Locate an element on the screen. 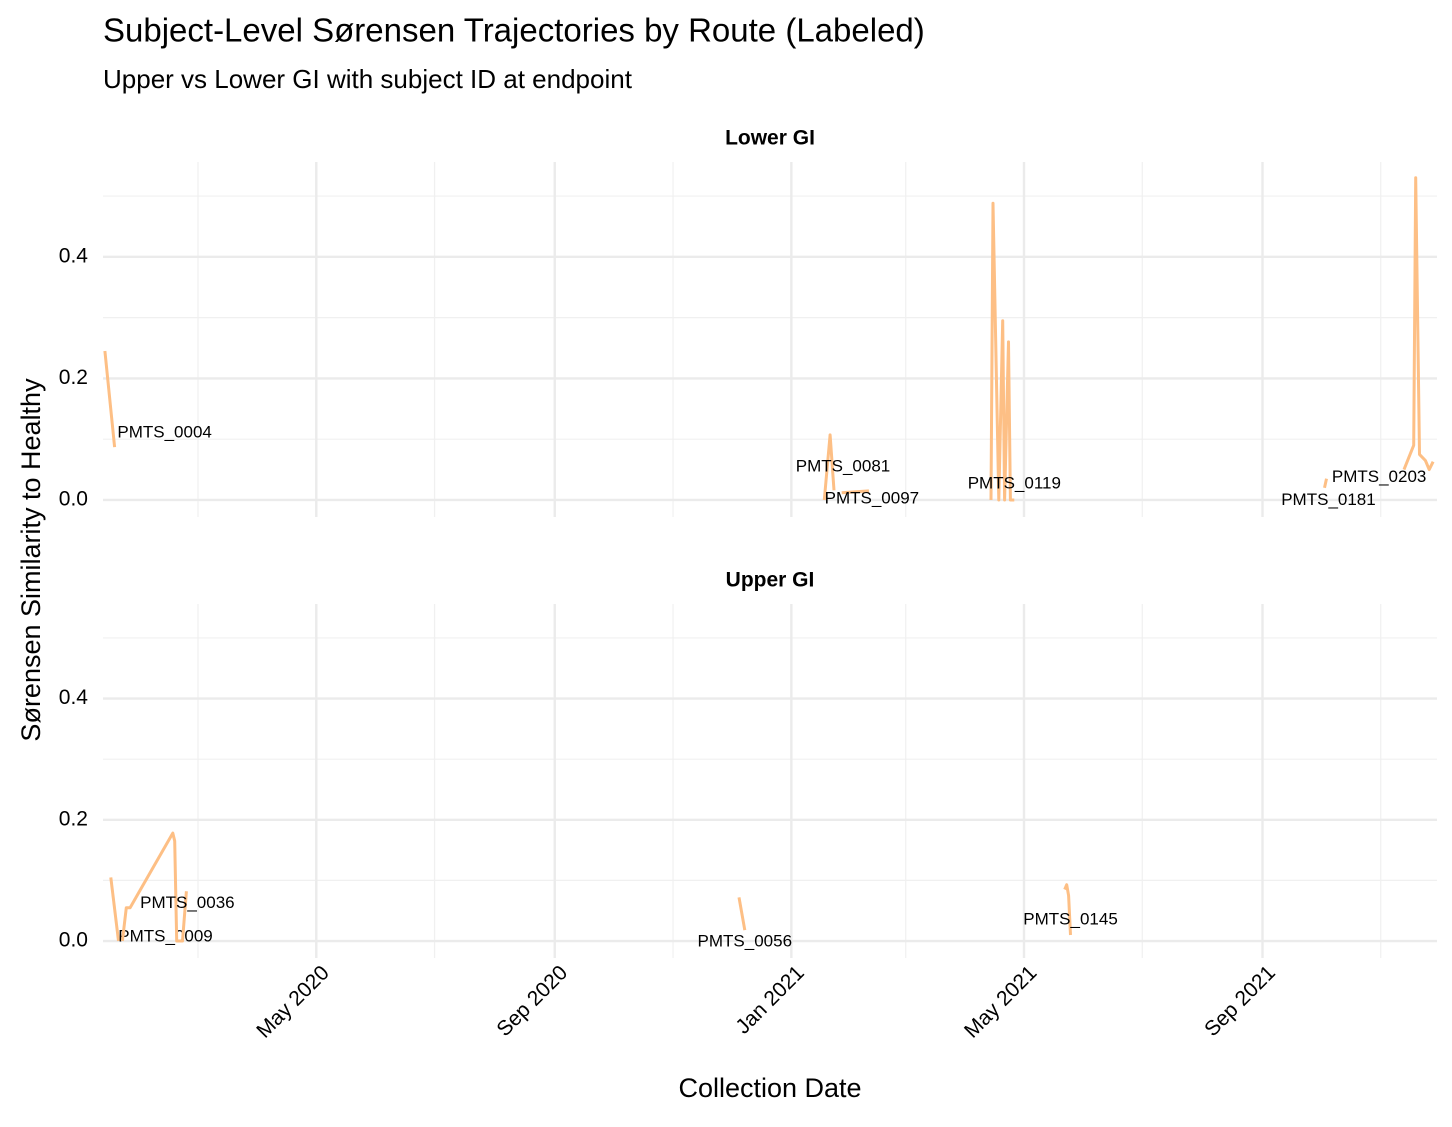 This screenshot has height=1127, width=1452. x-axis-title: Collection Date is located at coordinates (769, 1088).